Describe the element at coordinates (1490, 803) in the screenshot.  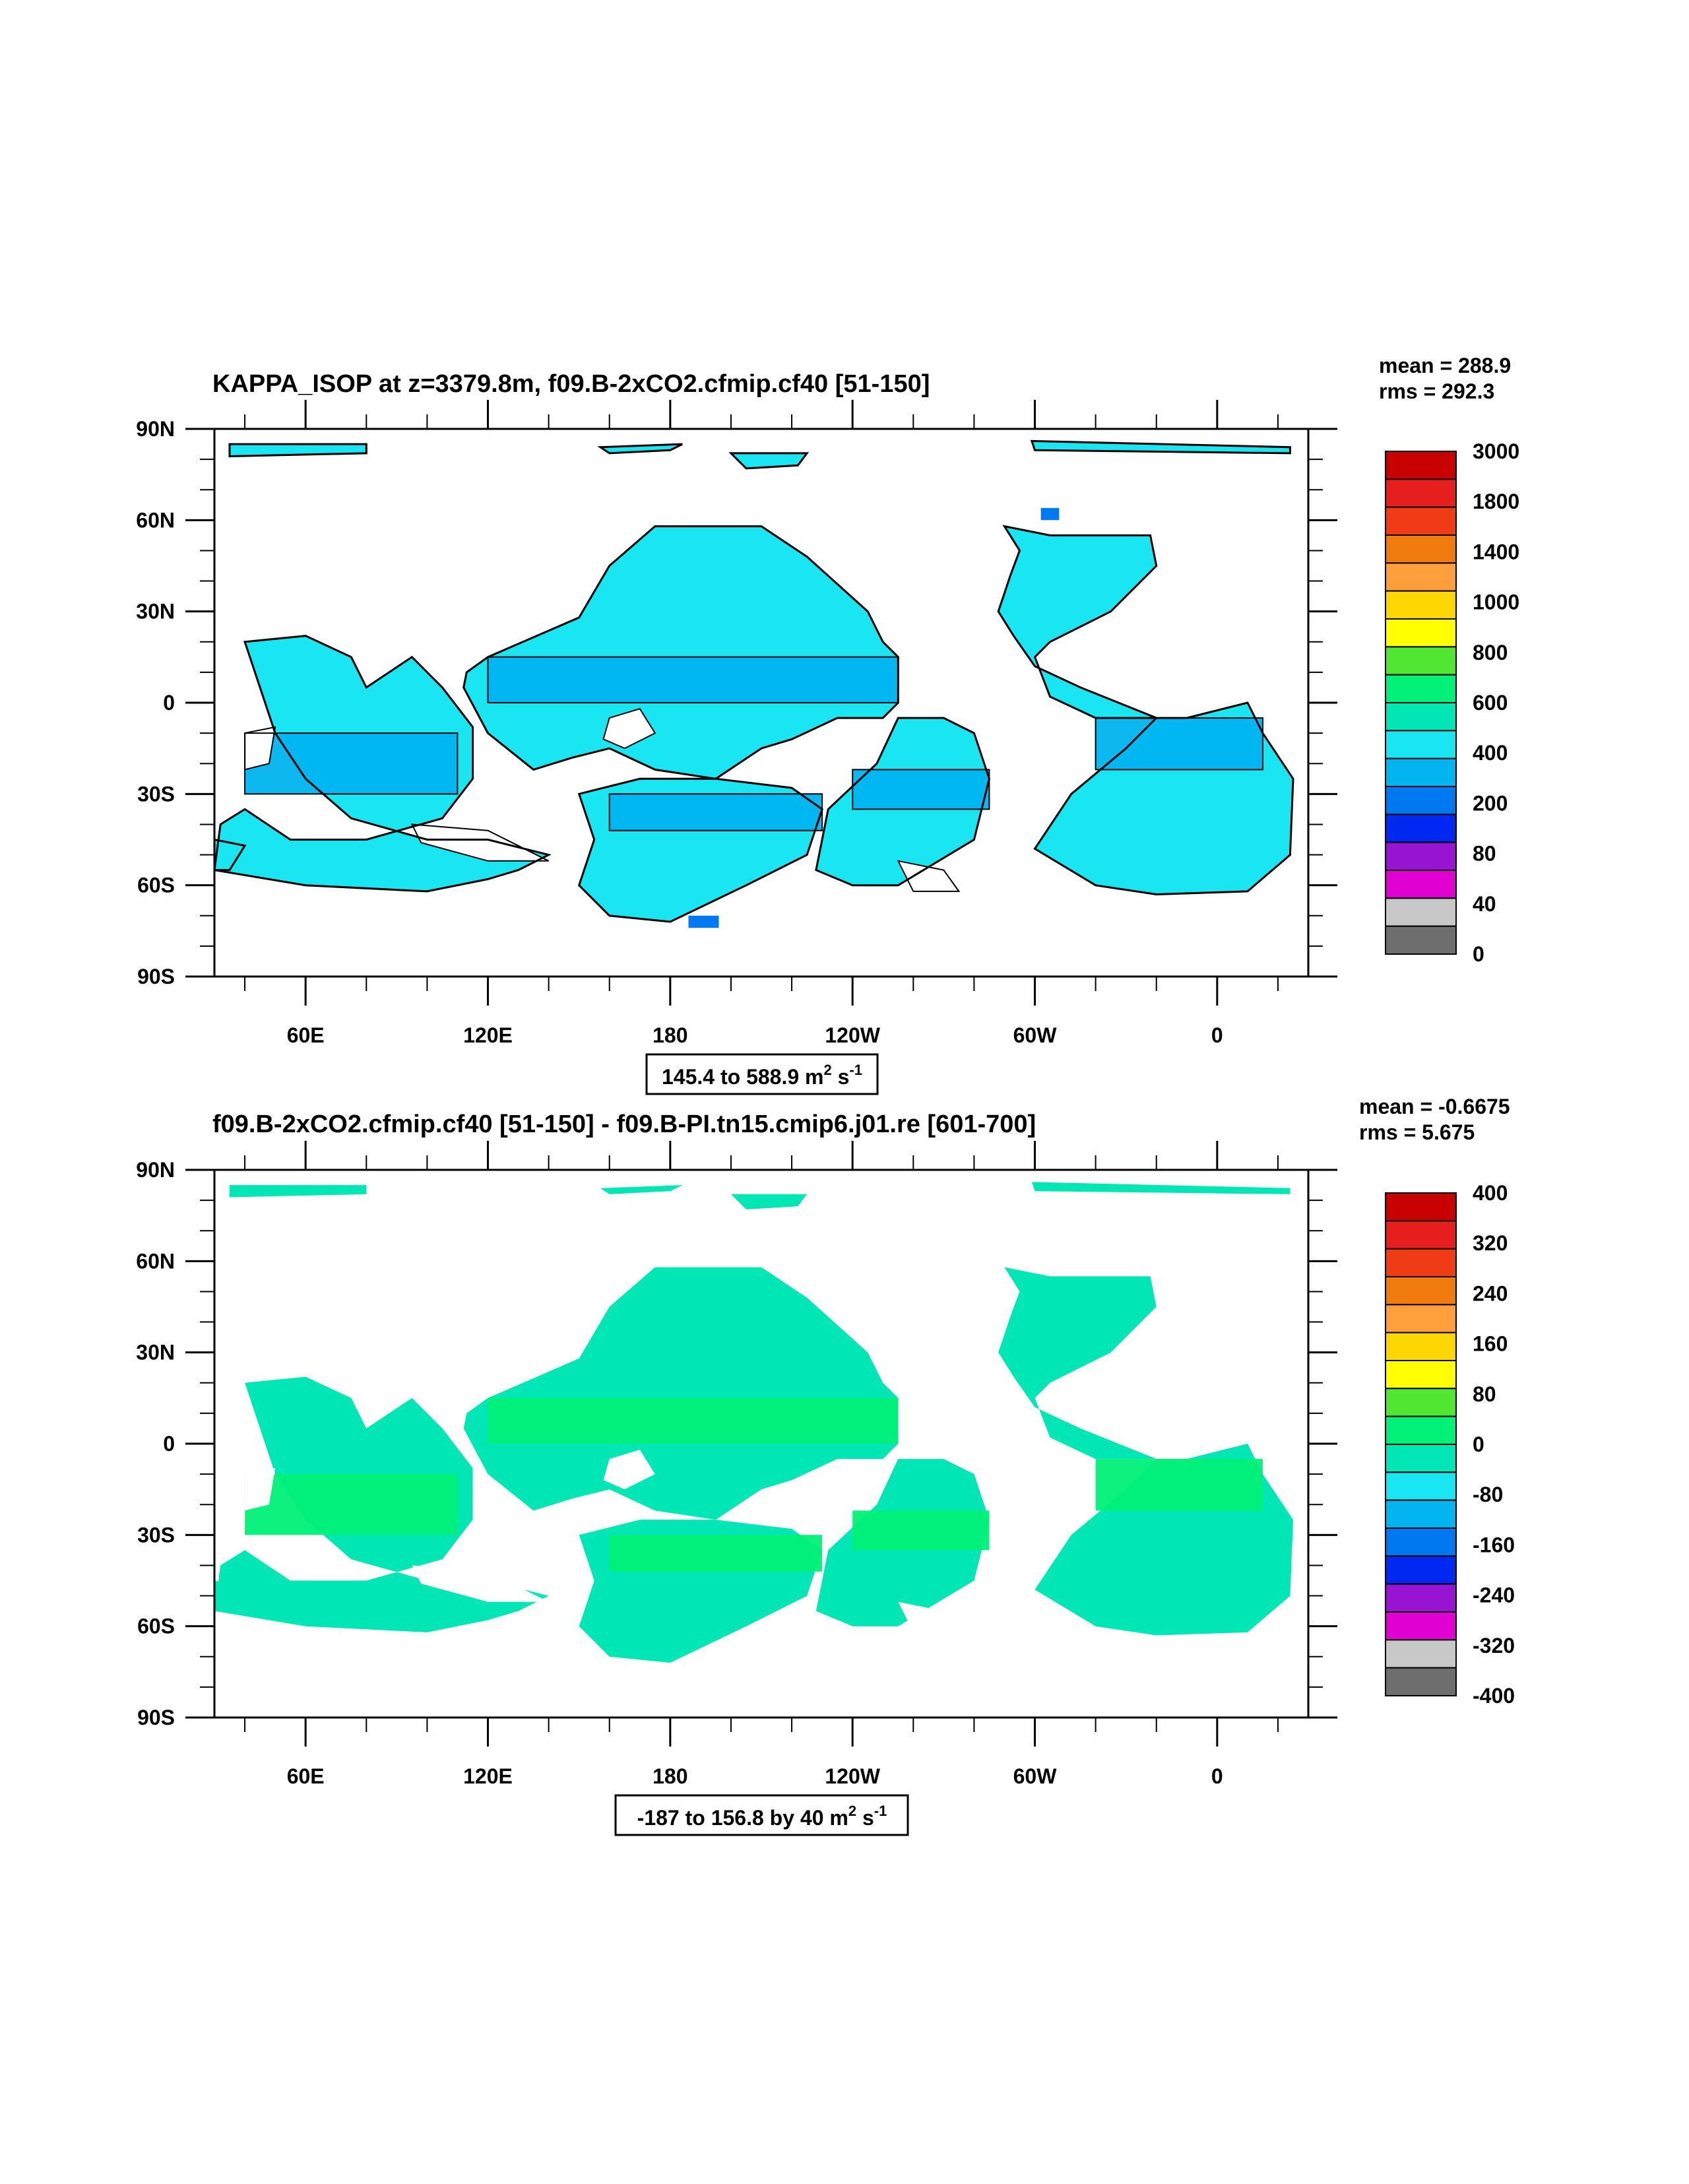
I see `colorbar-label: 200` at that location.